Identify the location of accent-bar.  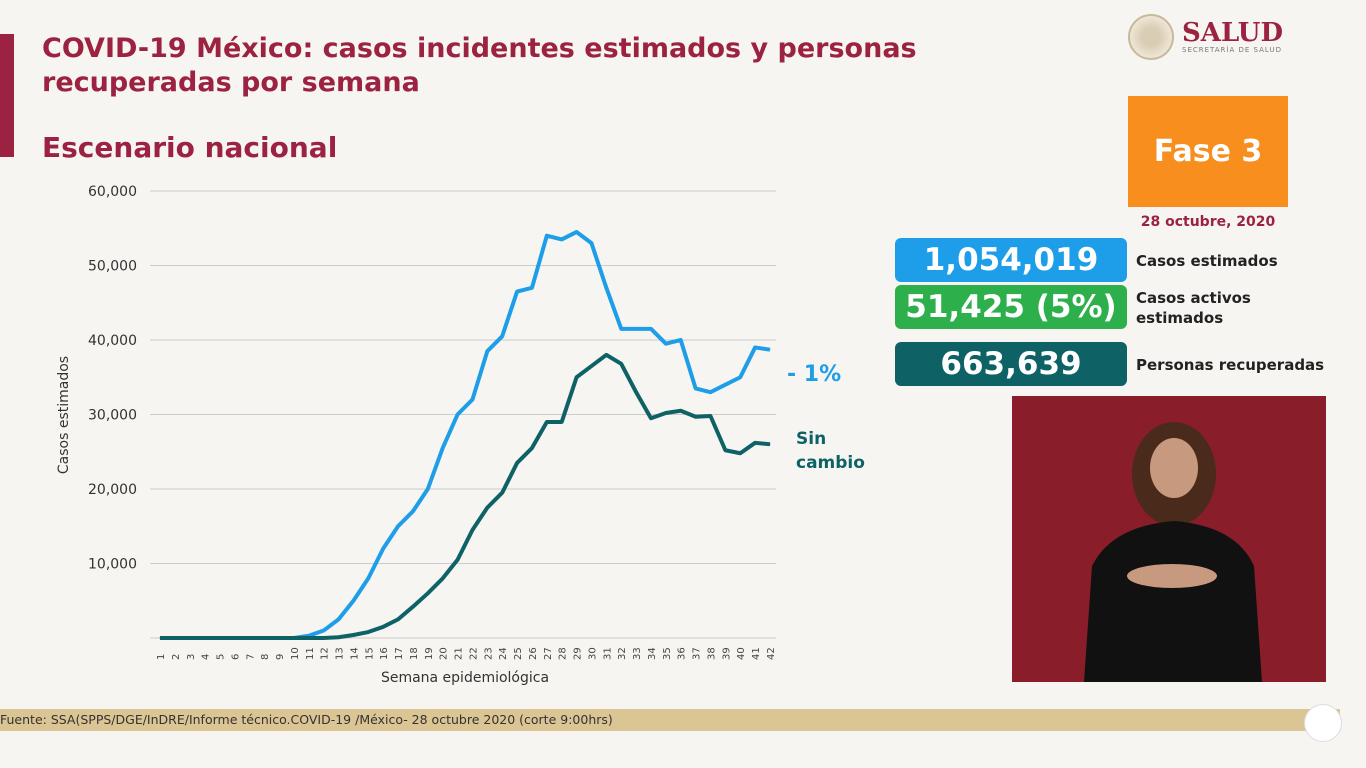
(7, 95).